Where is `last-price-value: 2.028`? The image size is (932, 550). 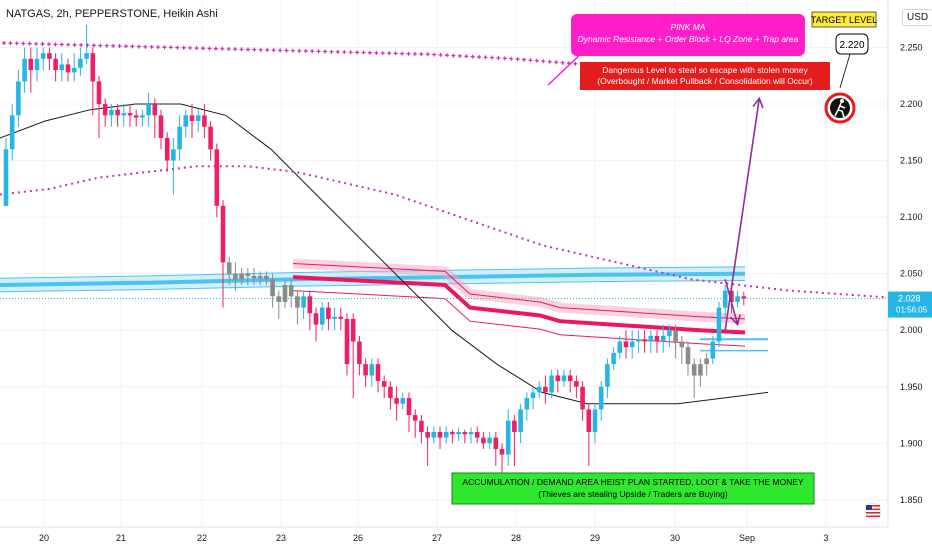 last-price-value: 2.028 is located at coordinates (909, 299).